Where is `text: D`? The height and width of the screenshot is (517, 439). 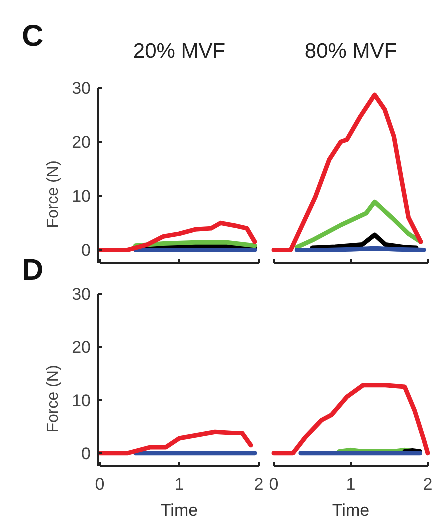 text: D is located at coordinates (33, 270).